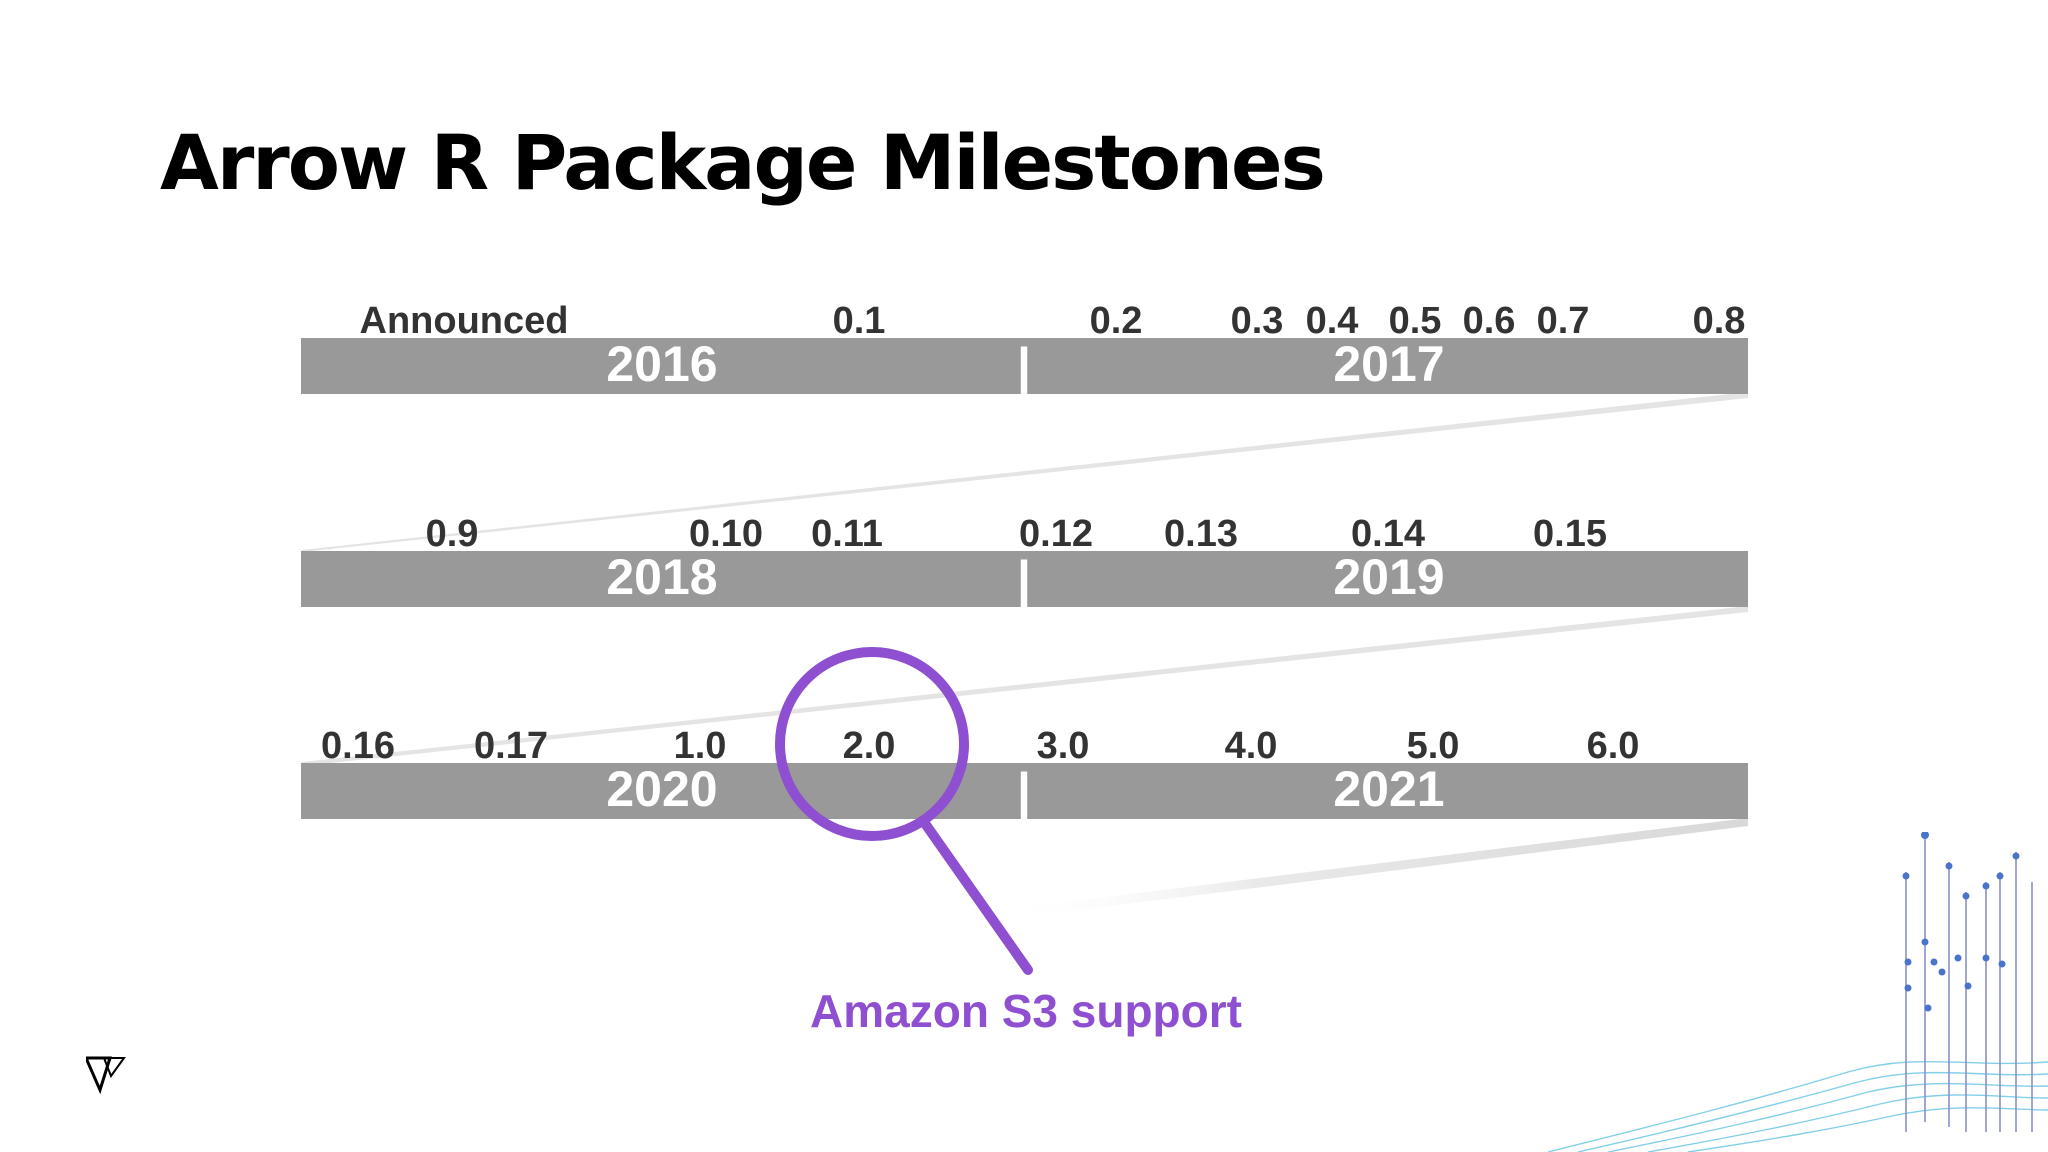 This screenshot has width=2048, height=1152. I want to click on milestone-label: 4.0, so click(1251, 746).